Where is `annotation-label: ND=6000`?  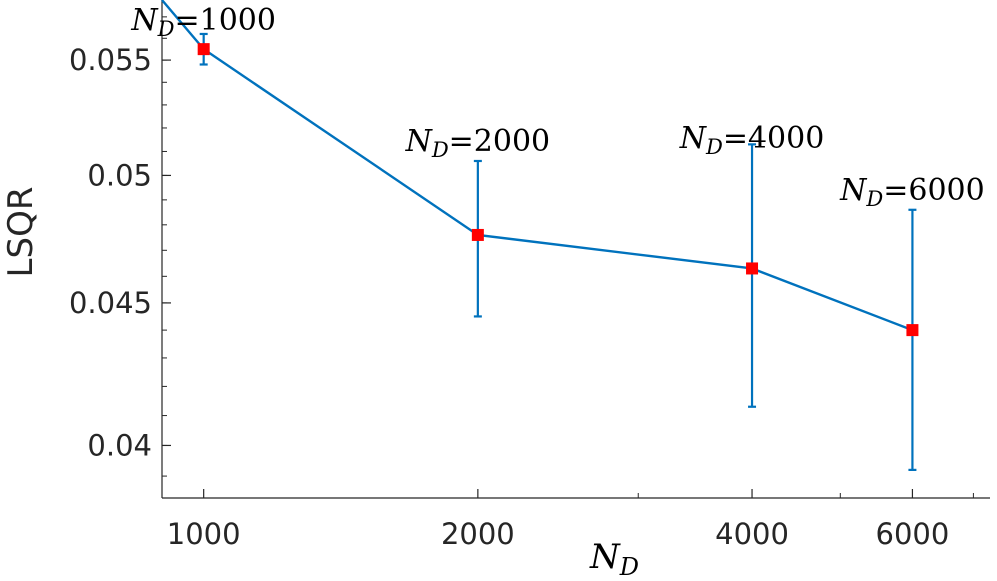 annotation-label: ND=6000 is located at coordinates (912, 192).